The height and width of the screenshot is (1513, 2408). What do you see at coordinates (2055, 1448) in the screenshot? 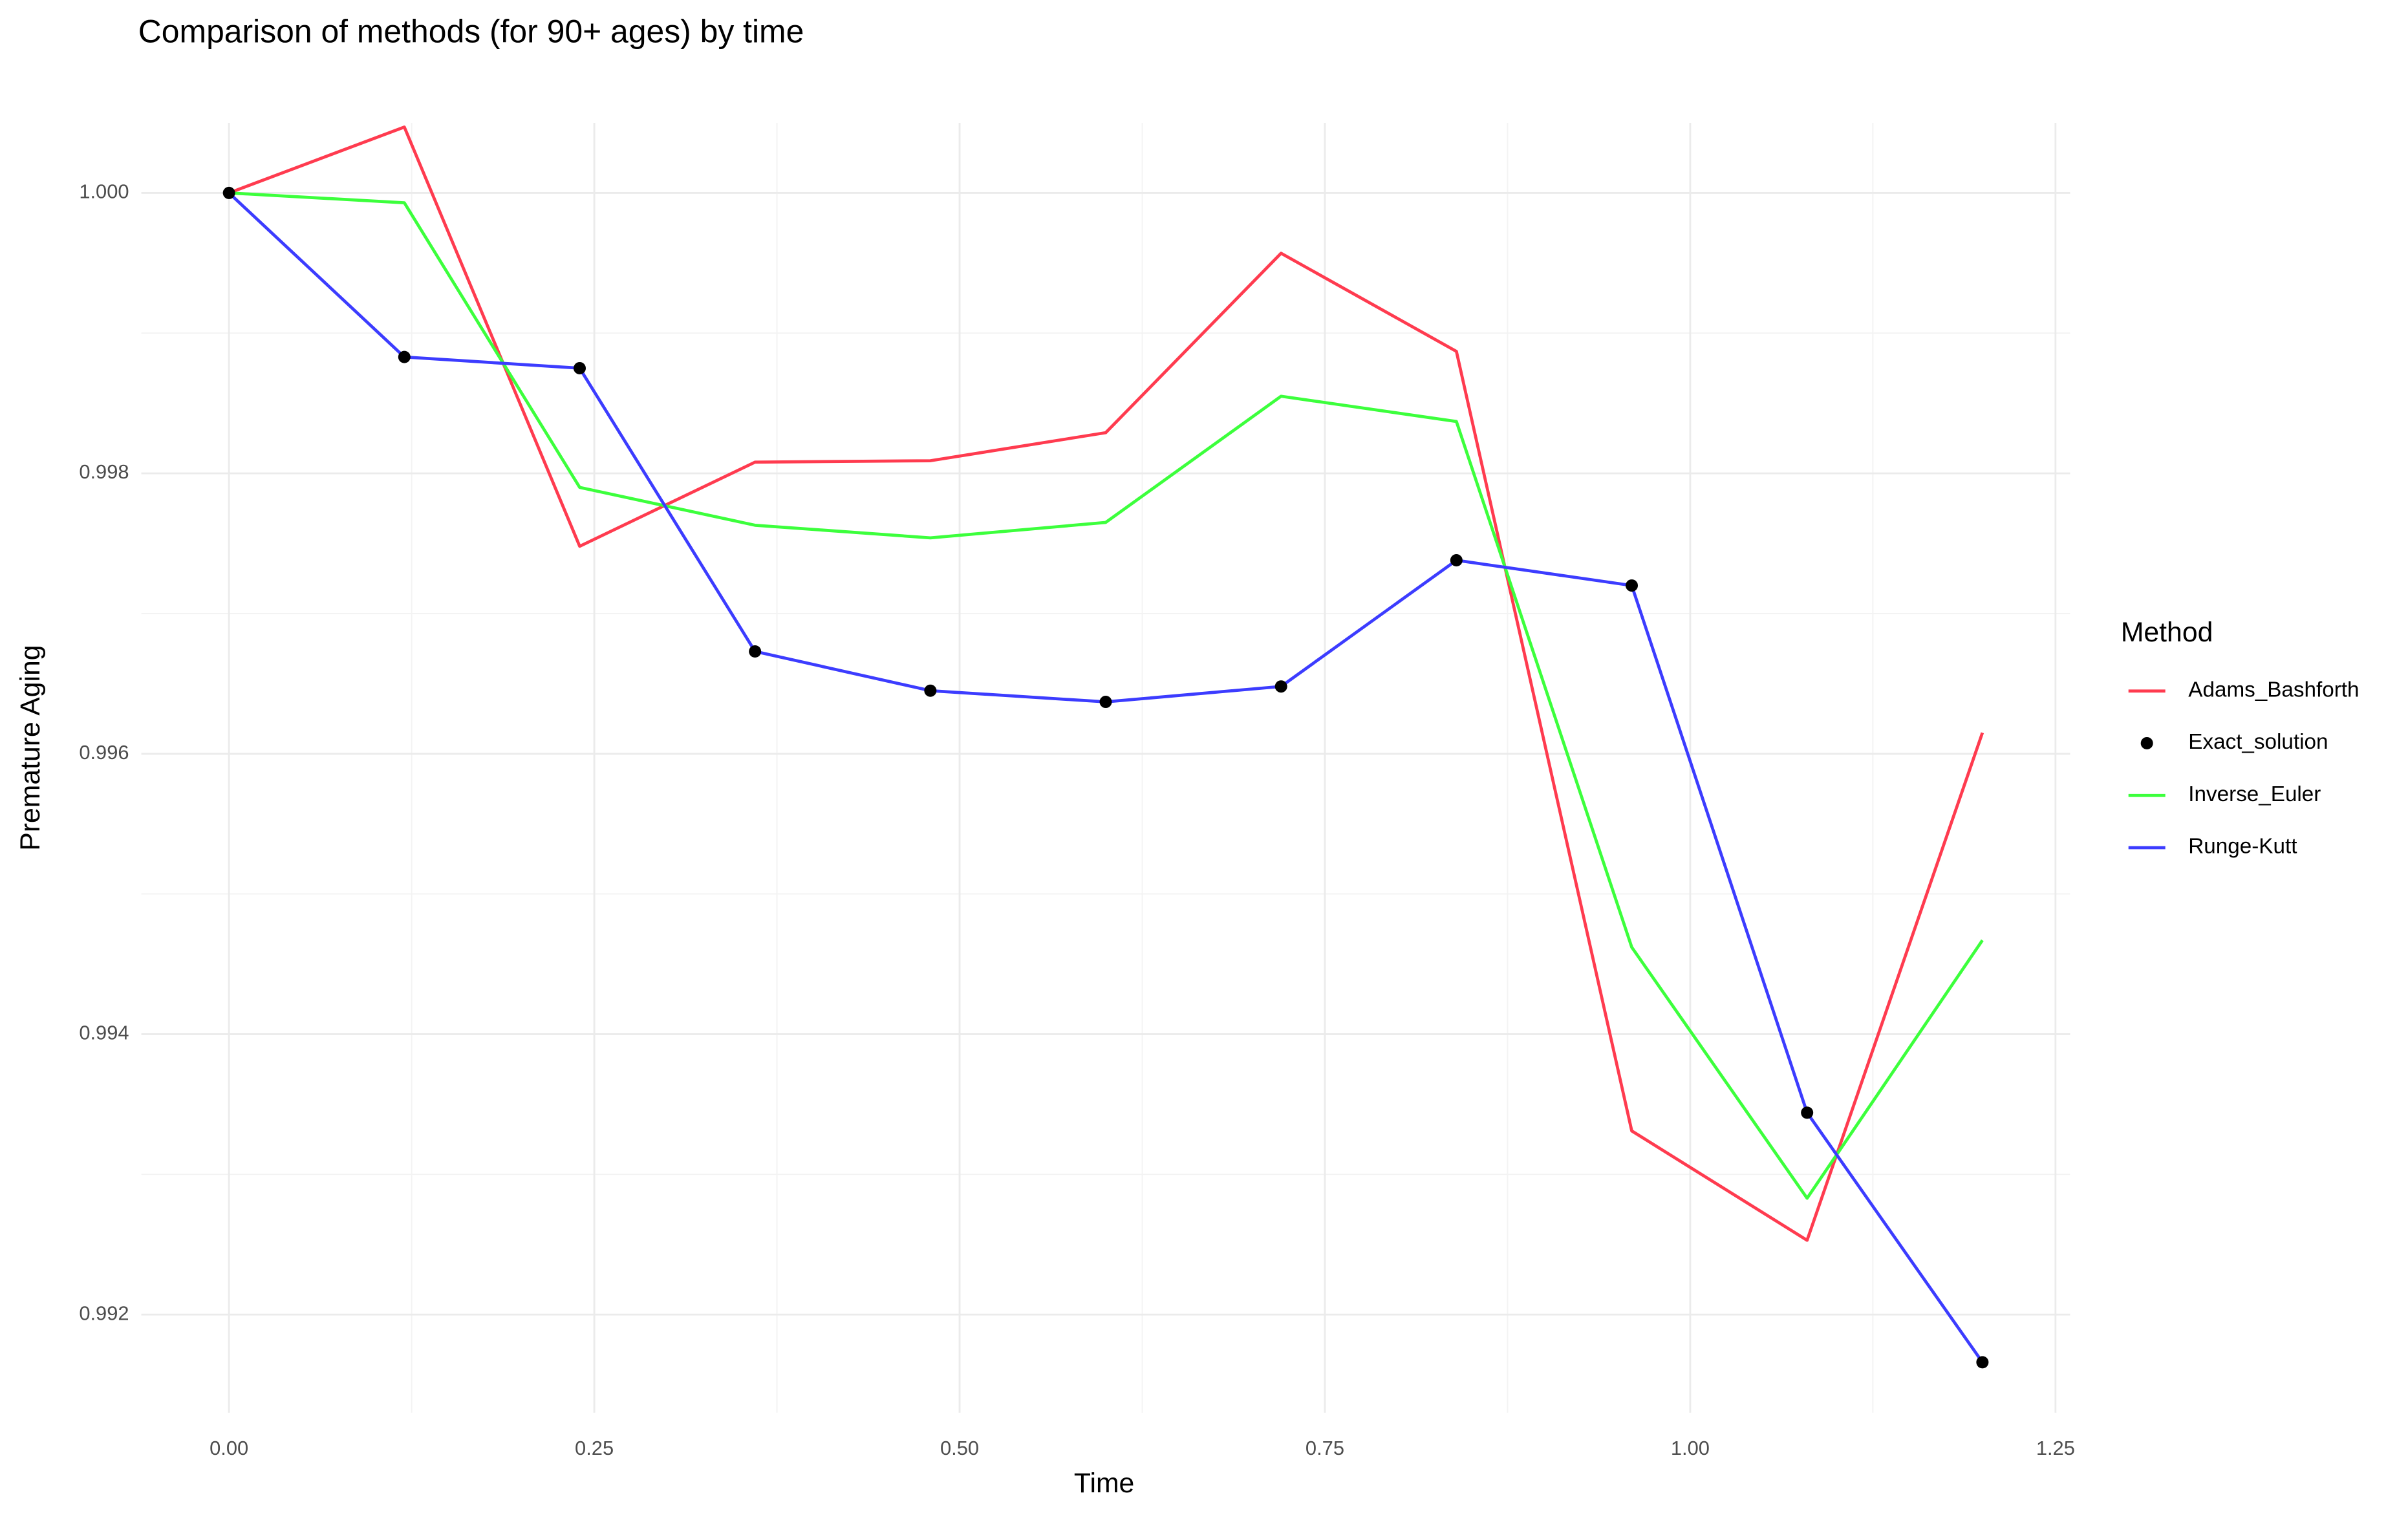
I see `x-tick-label: 1.25` at bounding box center [2055, 1448].